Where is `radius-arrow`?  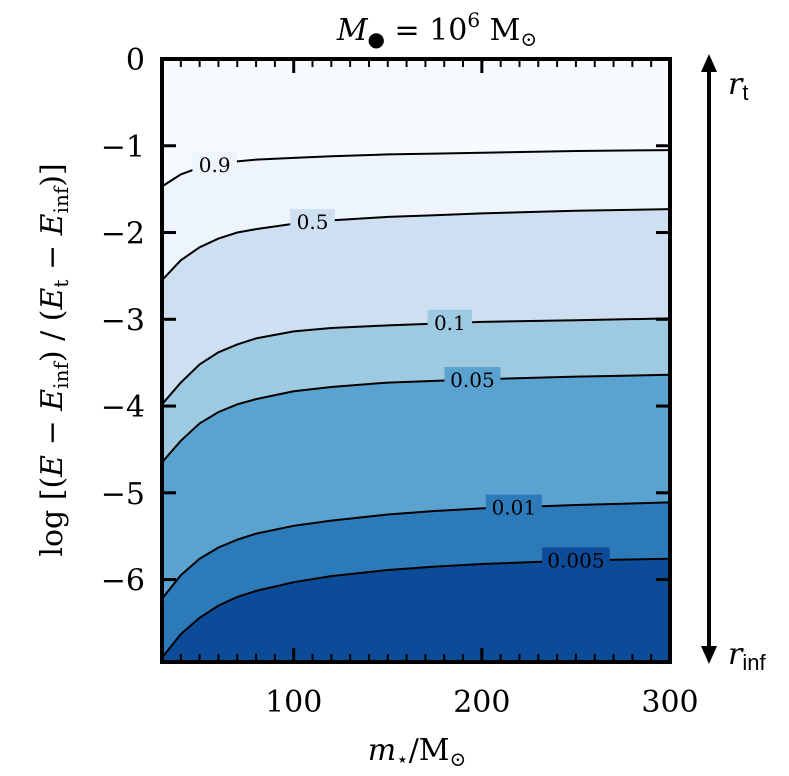
radius-arrow is located at coordinates (709, 359).